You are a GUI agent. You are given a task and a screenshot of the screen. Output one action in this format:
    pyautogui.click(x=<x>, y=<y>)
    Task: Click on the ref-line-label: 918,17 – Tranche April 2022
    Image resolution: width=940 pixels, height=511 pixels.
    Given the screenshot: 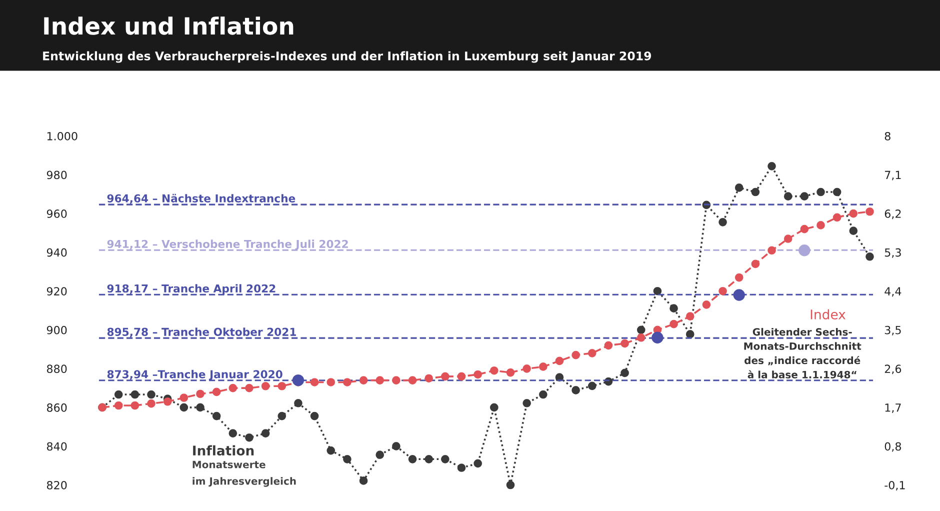 What is the action you would take?
    pyautogui.click(x=191, y=289)
    